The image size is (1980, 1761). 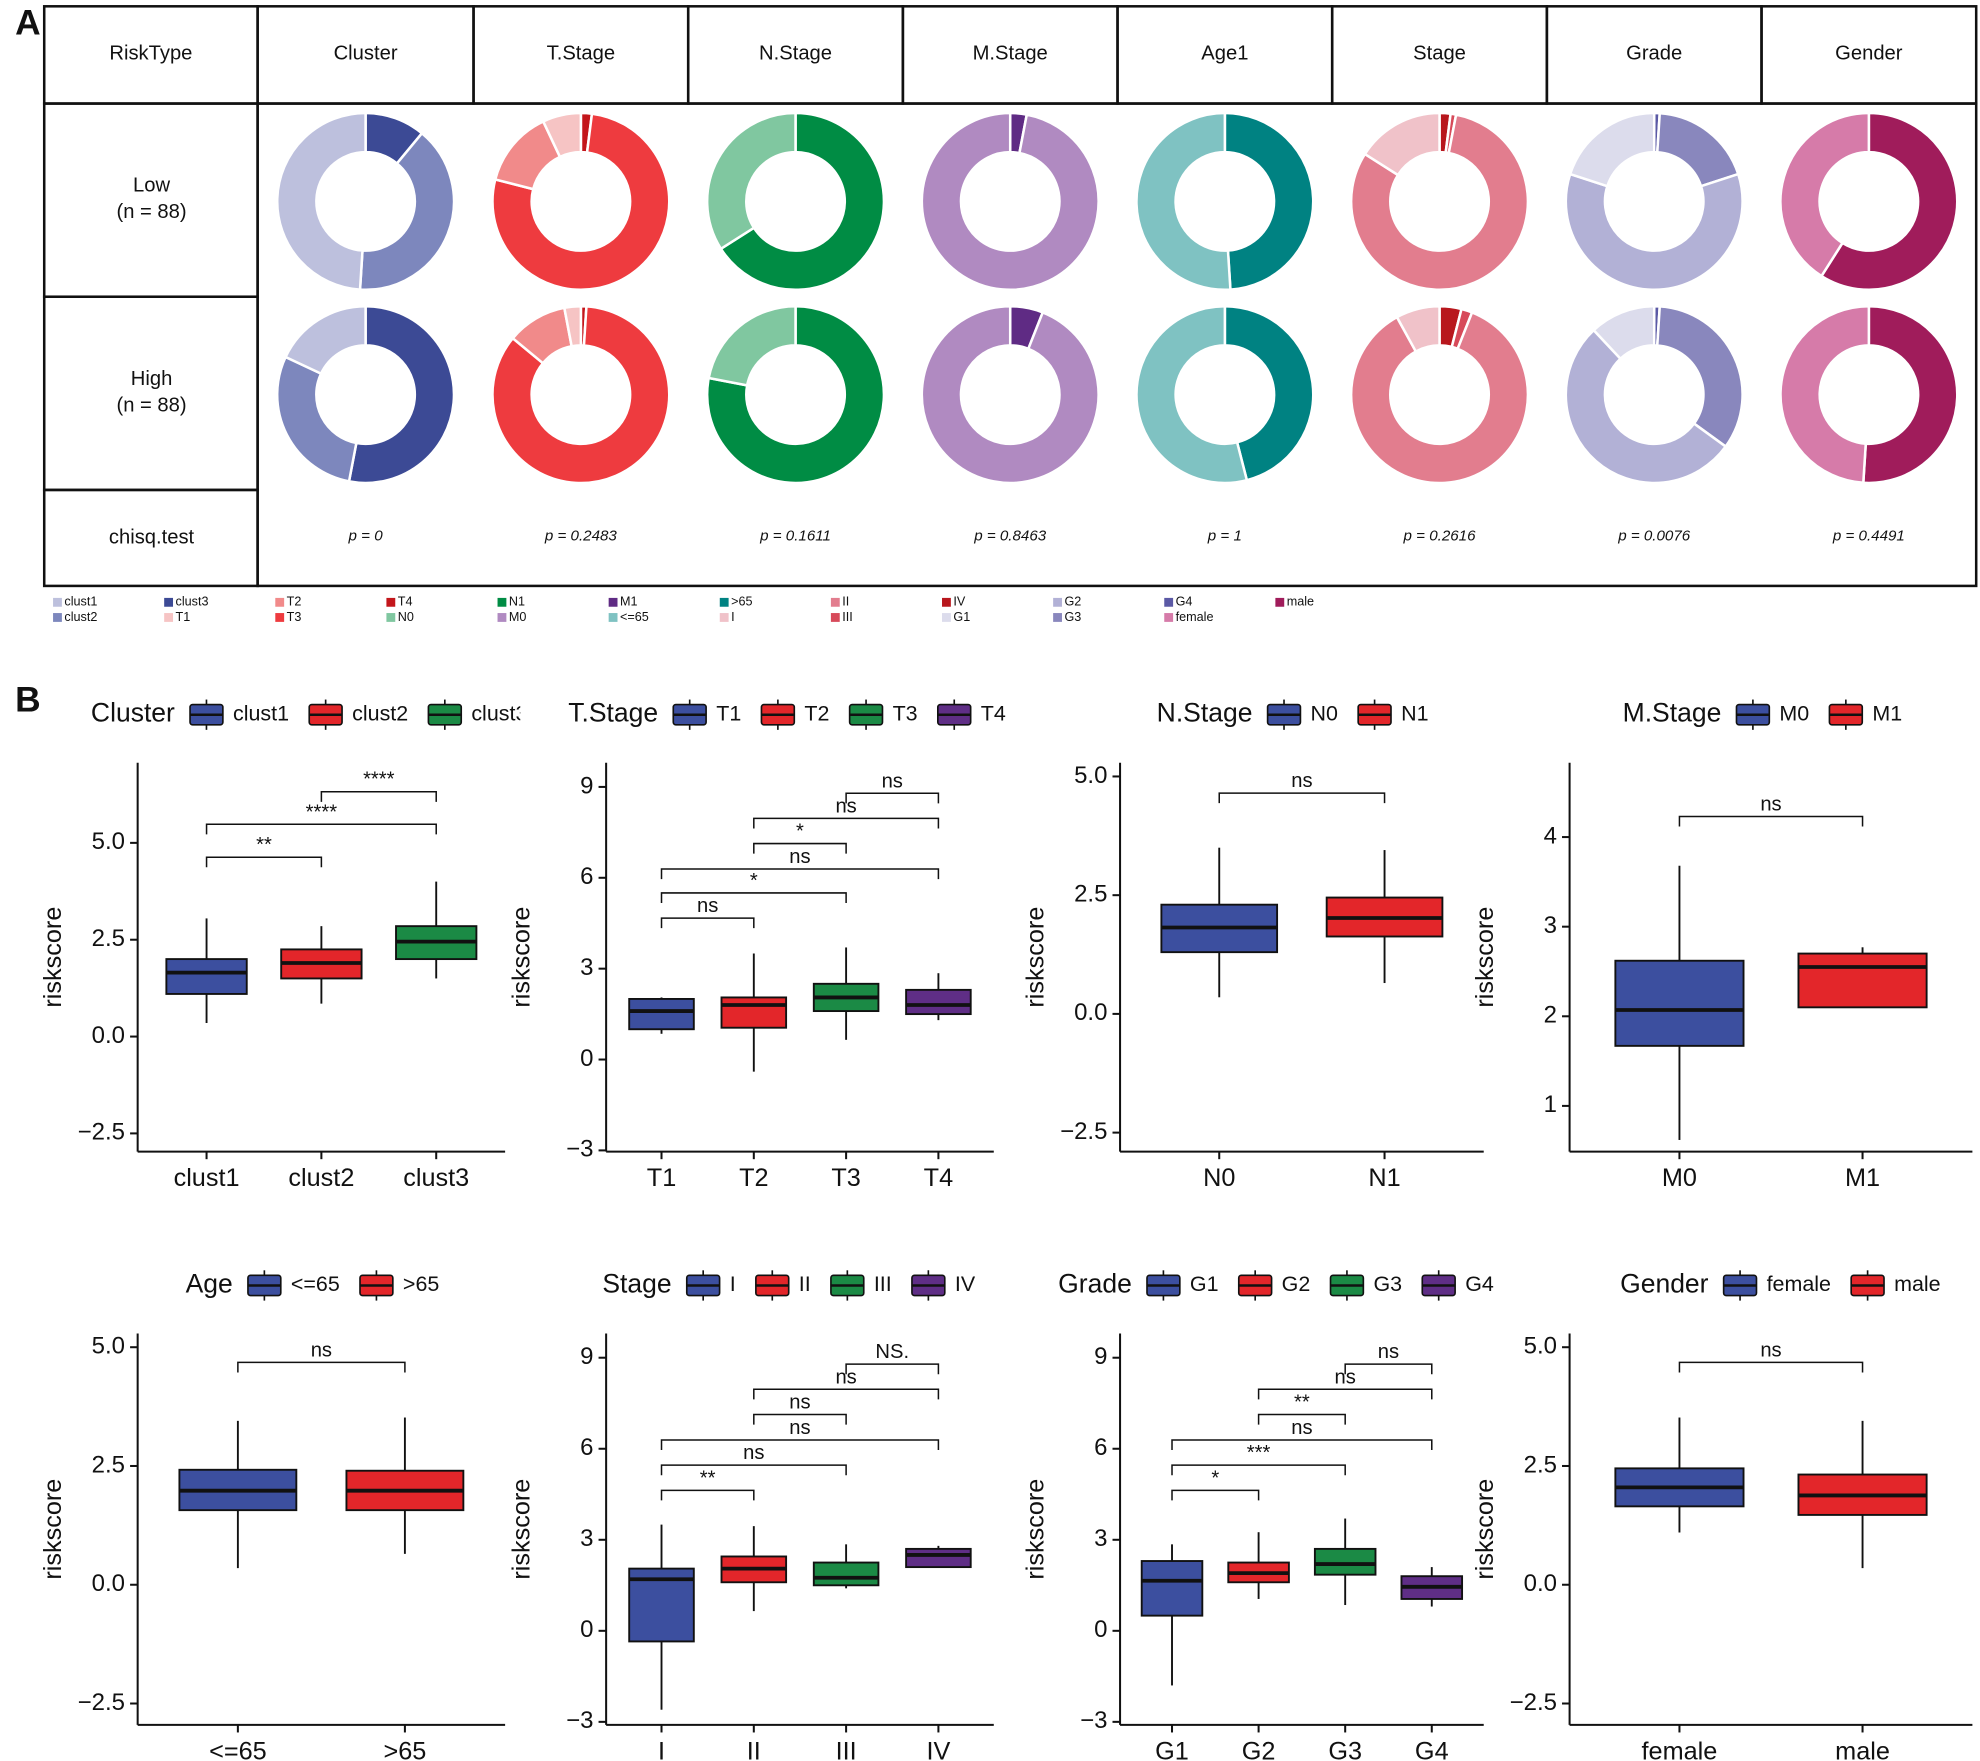 What do you see at coordinates (1215, 1478) in the screenshot?
I see `significance-label: *` at bounding box center [1215, 1478].